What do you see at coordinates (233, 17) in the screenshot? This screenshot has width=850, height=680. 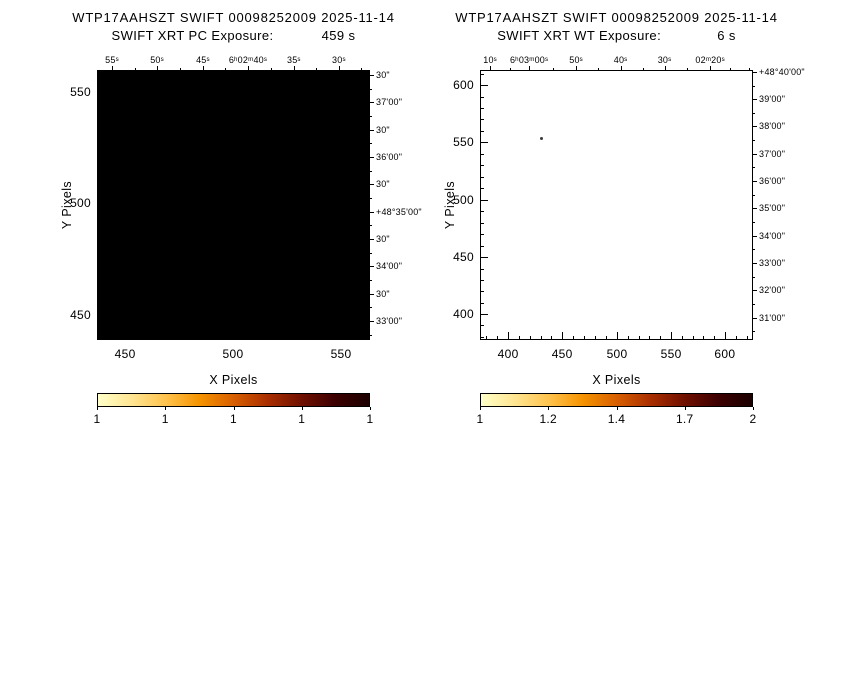 I see `pc-panel-title: WTP17AAHSZT SWIFT 00098252009 2025-11-14` at bounding box center [233, 17].